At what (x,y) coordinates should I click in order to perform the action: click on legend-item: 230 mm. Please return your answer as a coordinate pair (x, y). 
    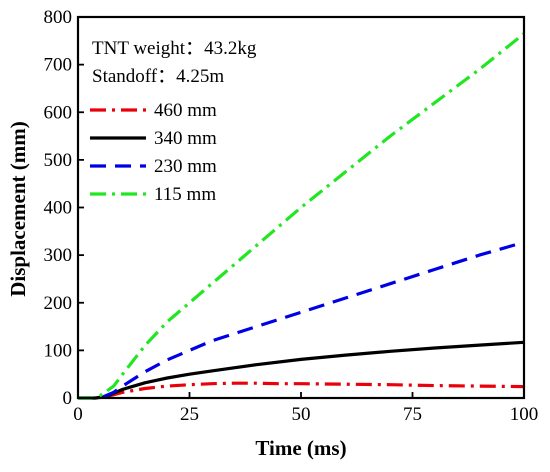
    Looking at the image, I should click on (153, 166).